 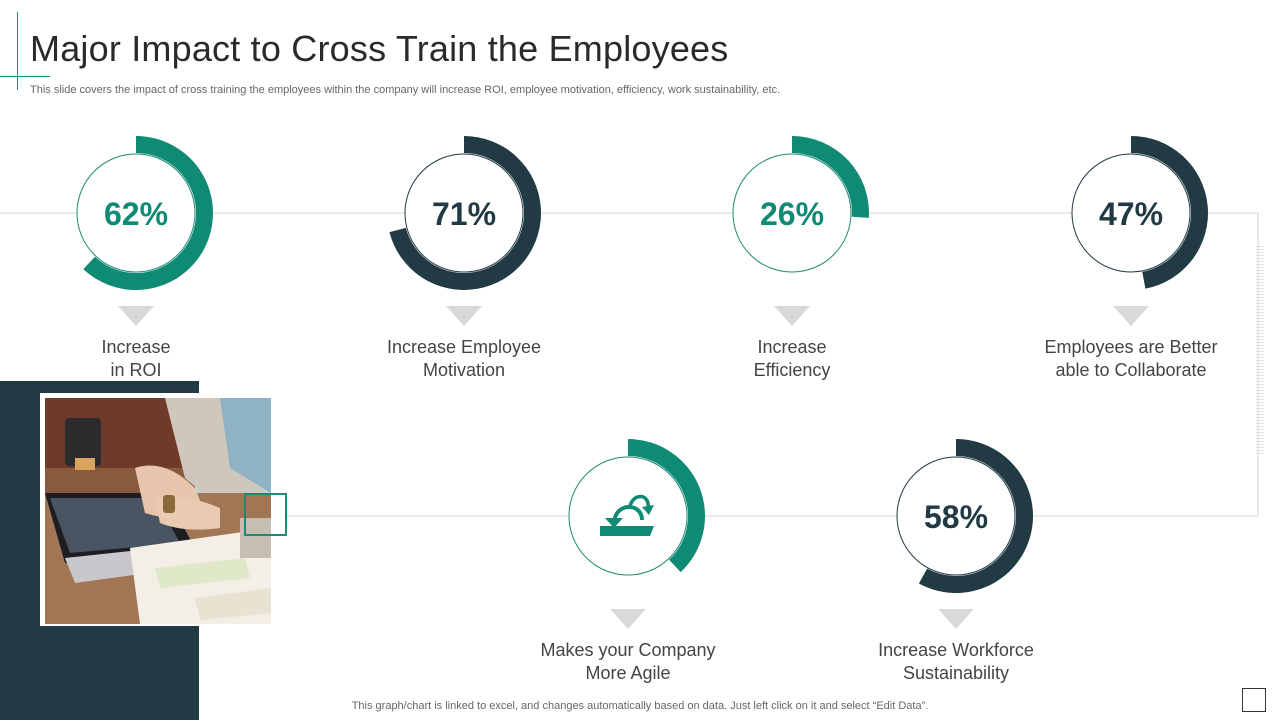 I want to click on donut-arc-sustainability, so click(x=976, y=516).